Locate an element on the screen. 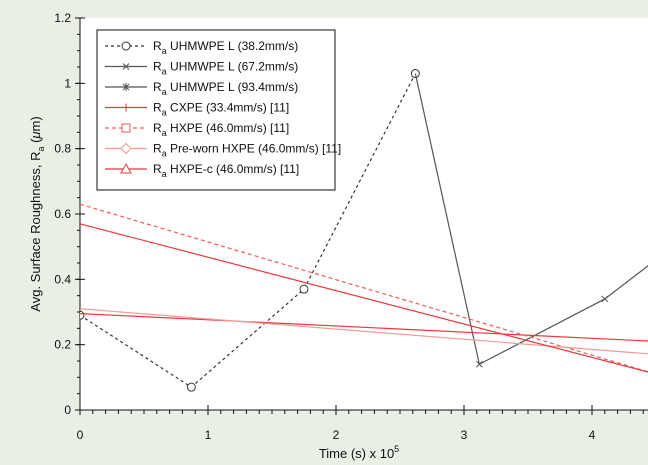 This screenshot has height=465, width=648. marker-triangle is located at coordinates (126, 168).